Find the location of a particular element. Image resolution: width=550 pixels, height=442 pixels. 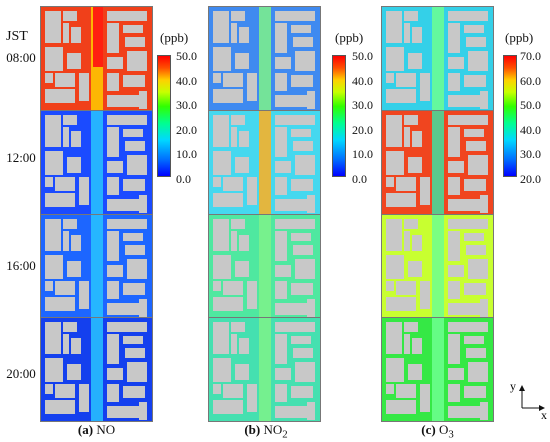

timezone-label: JST is located at coordinates (17, 36).